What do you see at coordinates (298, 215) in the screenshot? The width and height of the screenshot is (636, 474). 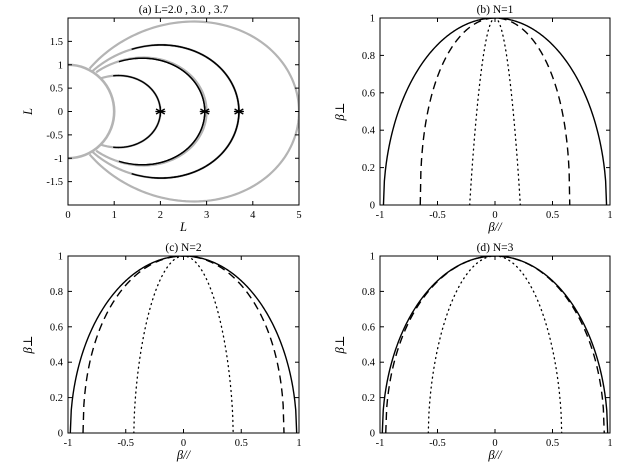 I see `x-tick-label: 5` at bounding box center [298, 215].